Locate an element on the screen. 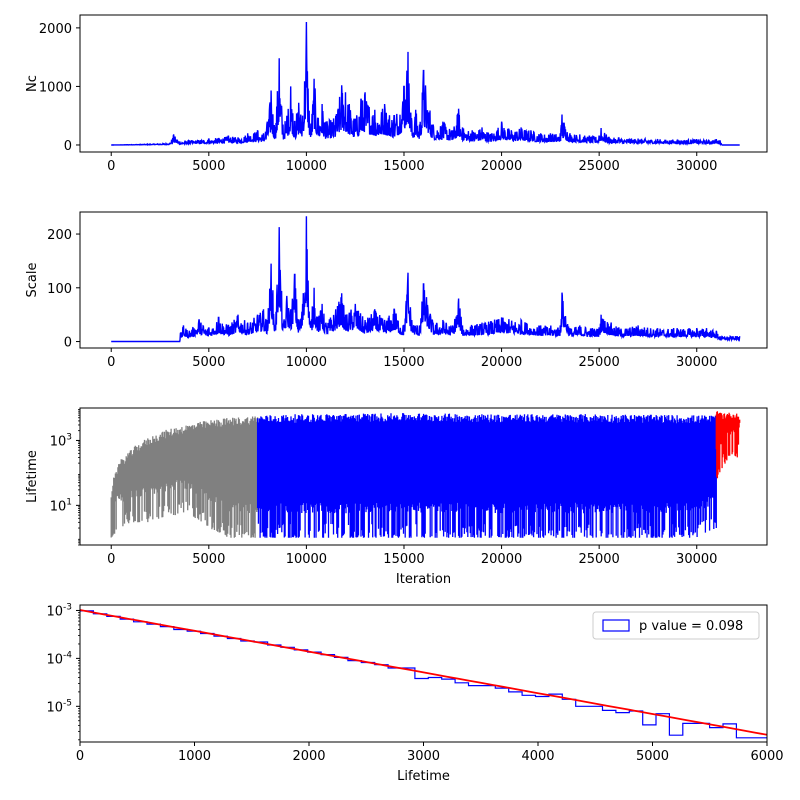  legend-swatch is located at coordinates (616, 625).